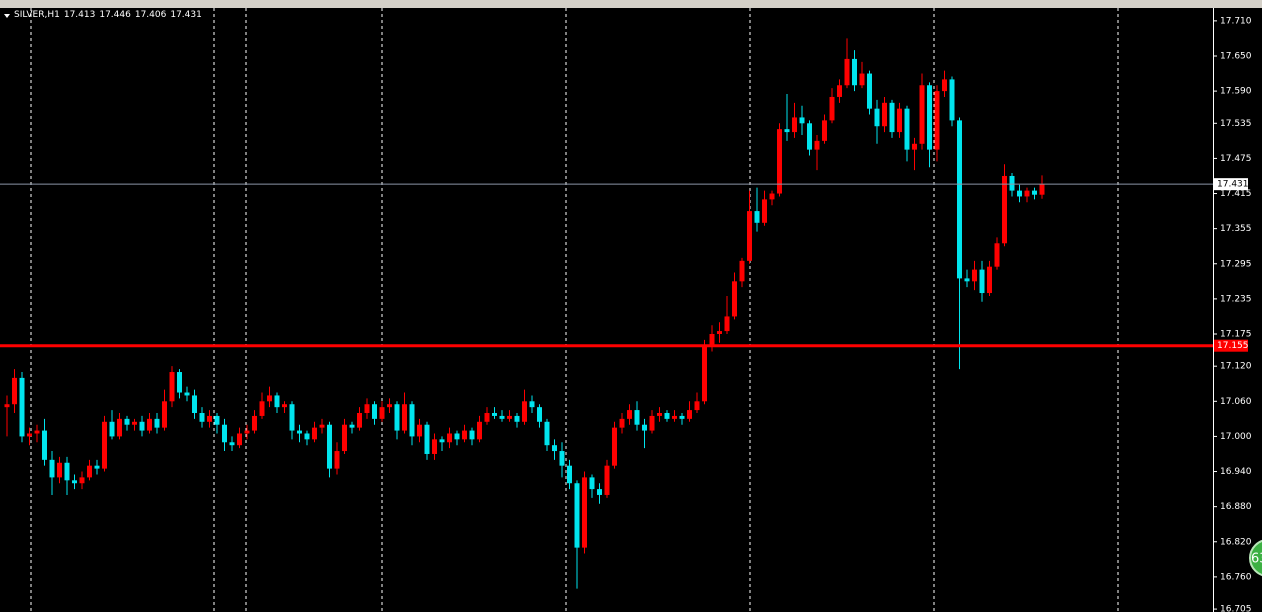  What do you see at coordinates (1236, 194) in the screenshot?
I see `y-tick-label: 17.415` at bounding box center [1236, 194].